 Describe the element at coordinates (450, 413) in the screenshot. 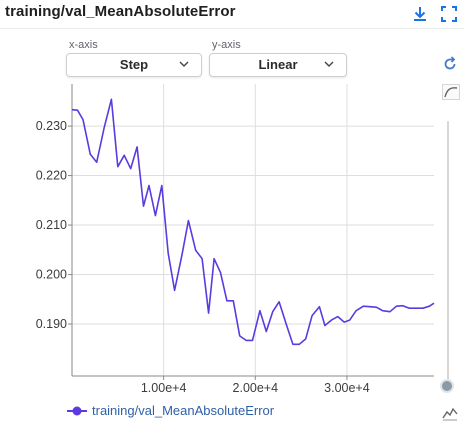

I see `sparkline-icon` at that location.